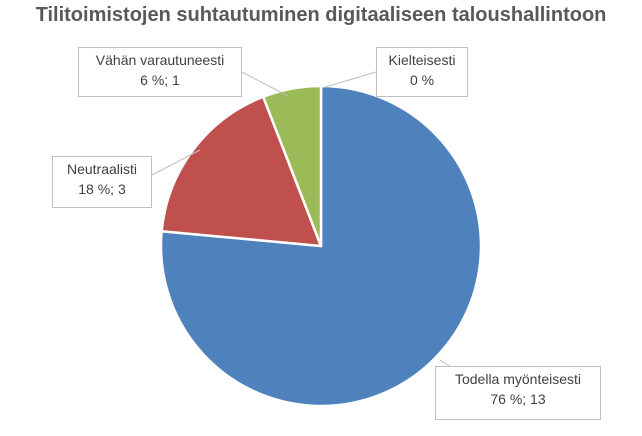 This screenshot has width=642, height=436. Describe the element at coordinates (349, 80) in the screenshot. I see `leader-line-kielteisesti` at that location.